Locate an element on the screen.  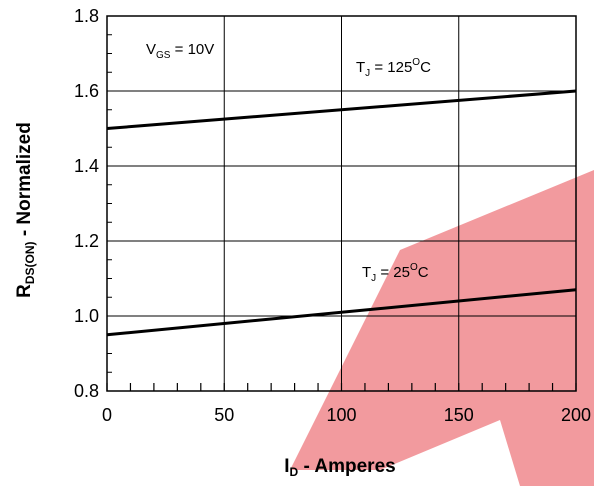
x-tick-labels: 0 50 100 150 200 is located at coordinates (346, 415).